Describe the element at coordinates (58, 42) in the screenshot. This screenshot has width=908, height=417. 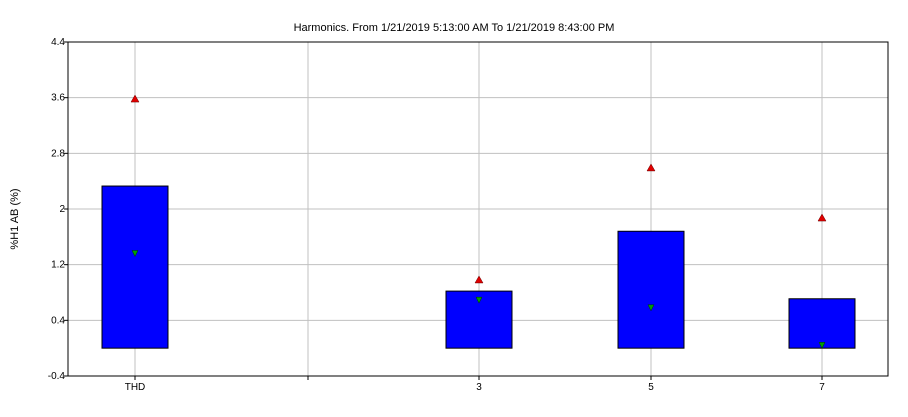
I see `y-tick-label: 4.4` at that location.